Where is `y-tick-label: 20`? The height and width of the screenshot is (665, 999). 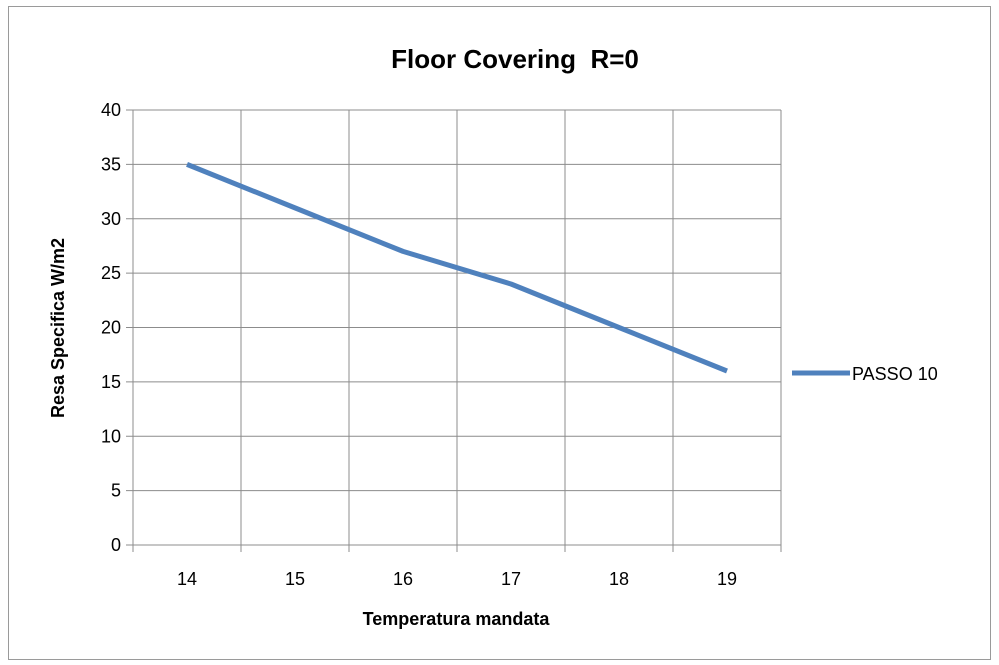 y-tick-label: 20 is located at coordinates (111, 328).